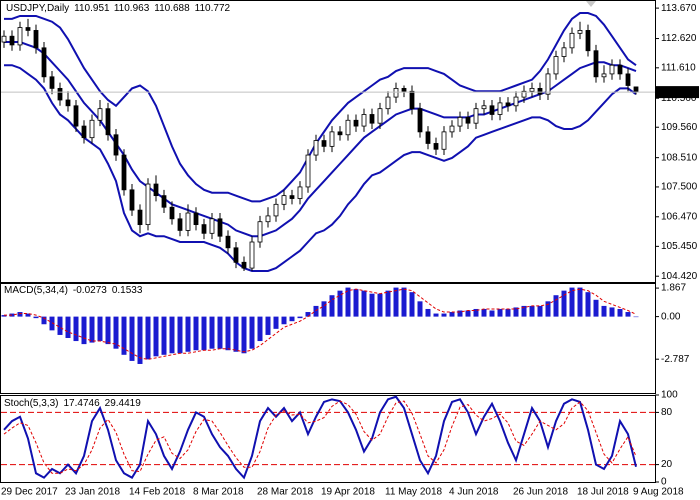 The width and height of the screenshot is (700, 500). I want to click on x-tick-label: 14 Feb 2018, so click(157, 492).